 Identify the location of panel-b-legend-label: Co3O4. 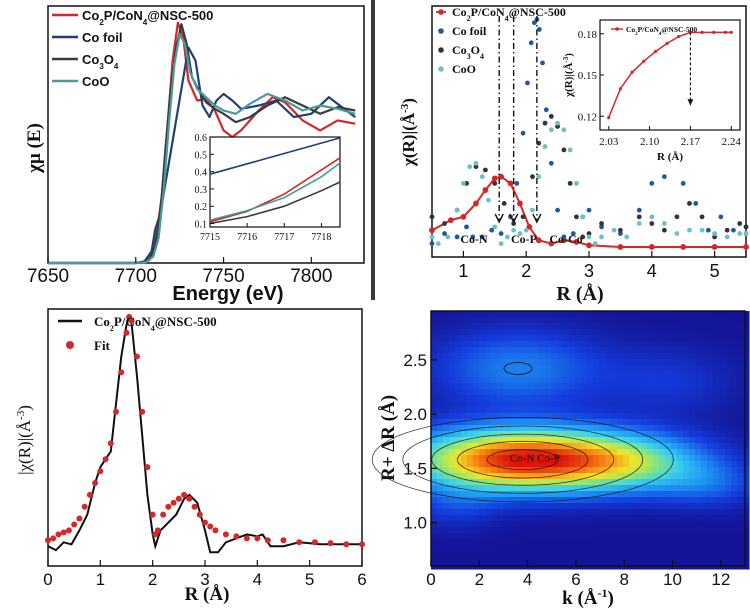
(468, 52).